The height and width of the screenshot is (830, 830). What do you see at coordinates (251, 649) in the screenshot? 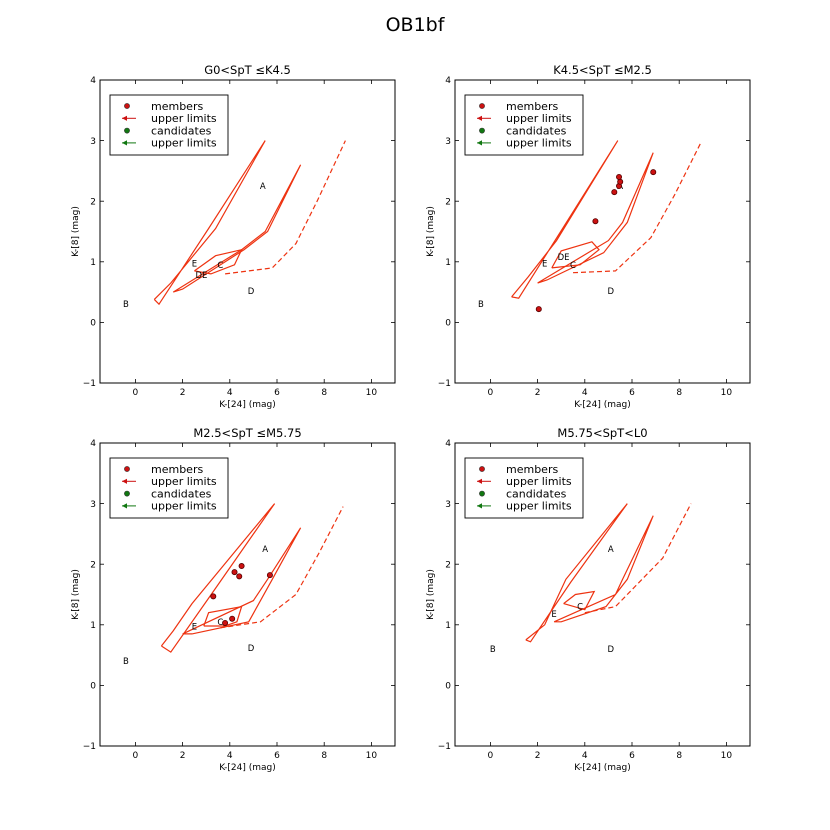
I see `region-label: D` at bounding box center [251, 649].